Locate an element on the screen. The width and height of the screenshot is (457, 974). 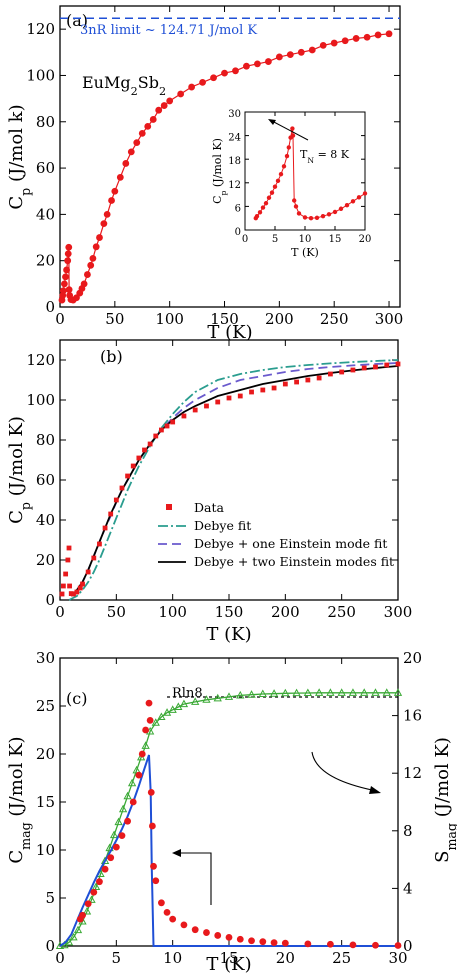
x-tick-label: 20 is located at coordinates (285, 958).